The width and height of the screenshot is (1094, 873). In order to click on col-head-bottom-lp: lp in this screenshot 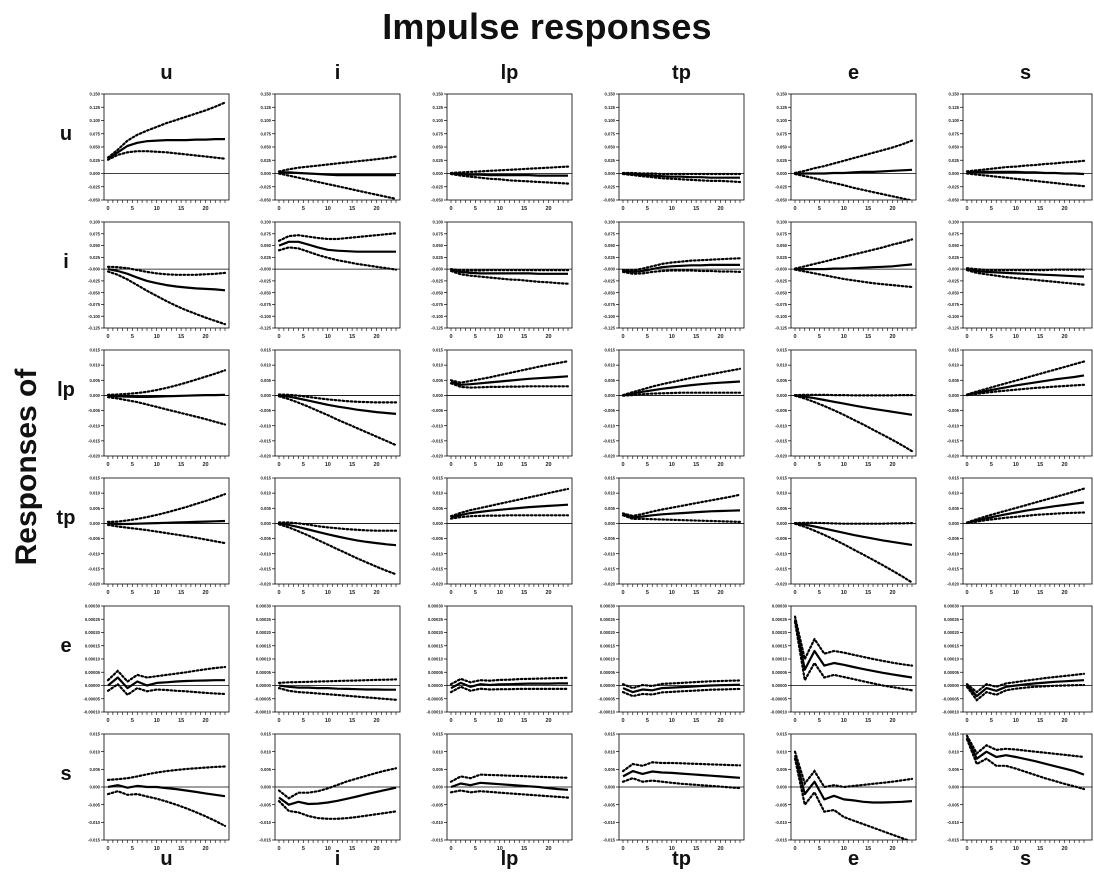, I will do `click(509, 859)`.